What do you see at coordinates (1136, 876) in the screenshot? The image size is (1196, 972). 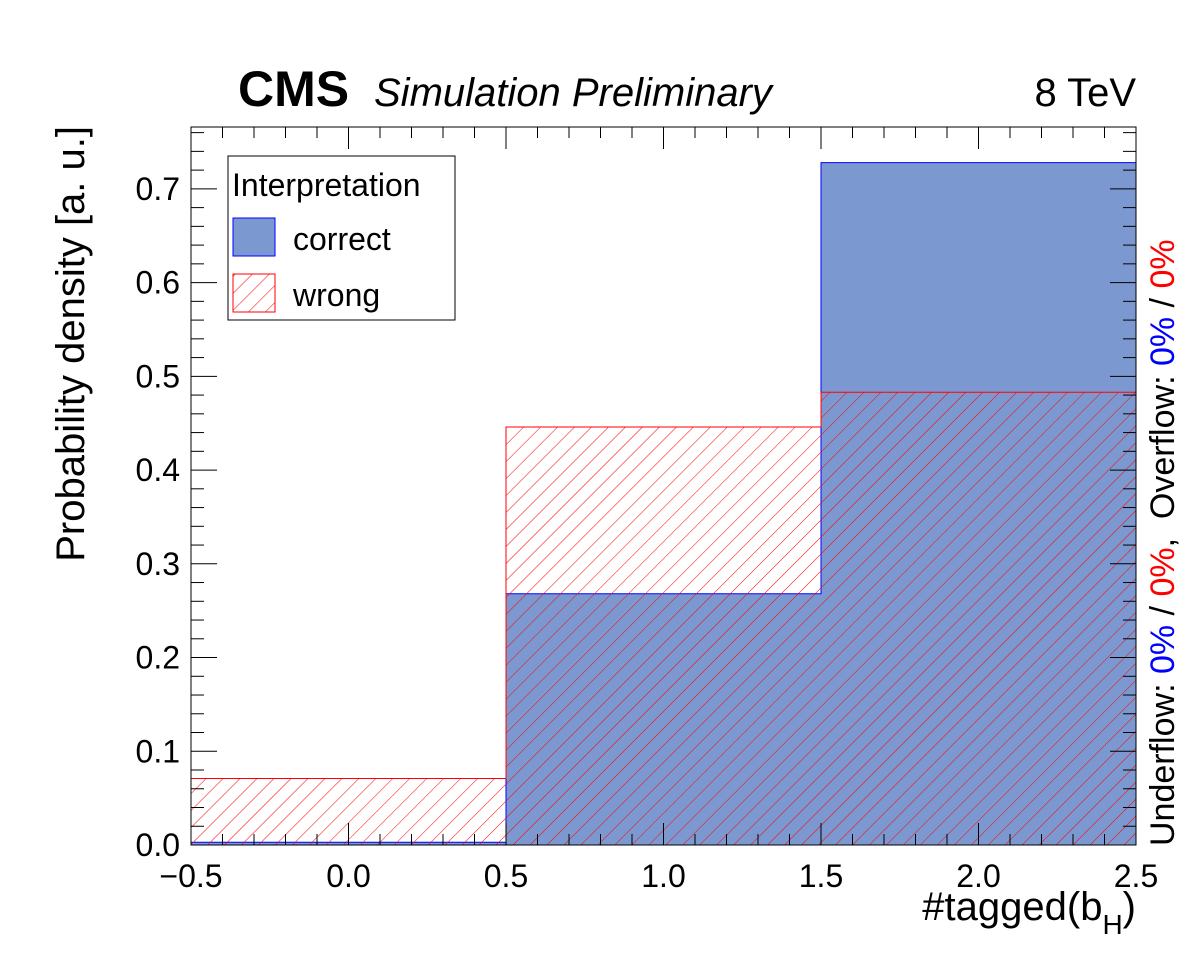 I see `x-tick-label: 2.5` at bounding box center [1136, 876].